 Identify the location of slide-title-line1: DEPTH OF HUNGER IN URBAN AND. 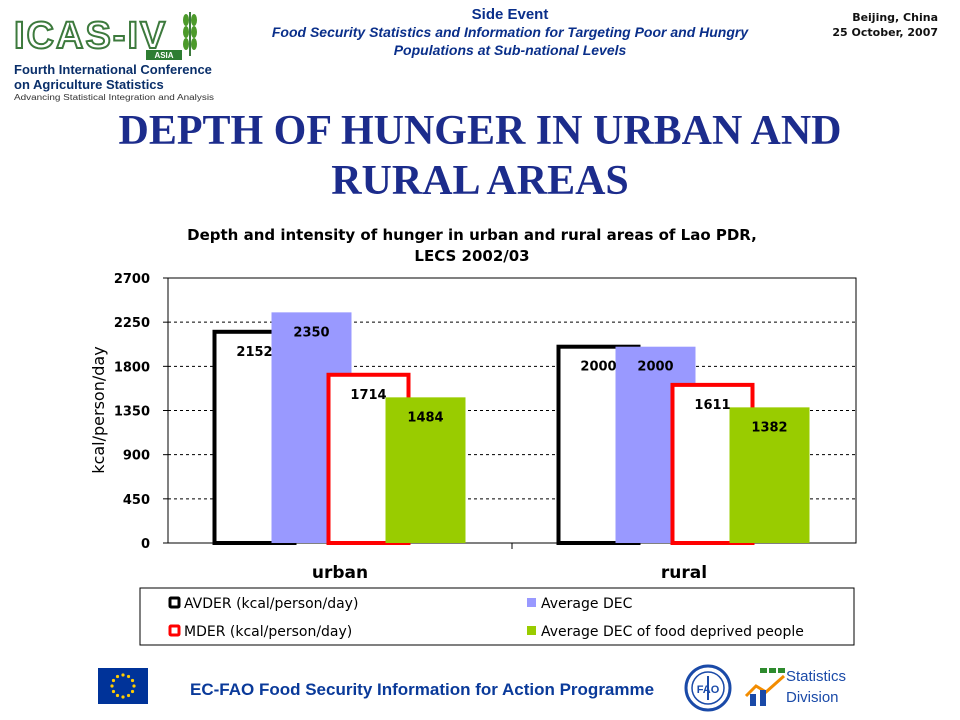
(480, 131).